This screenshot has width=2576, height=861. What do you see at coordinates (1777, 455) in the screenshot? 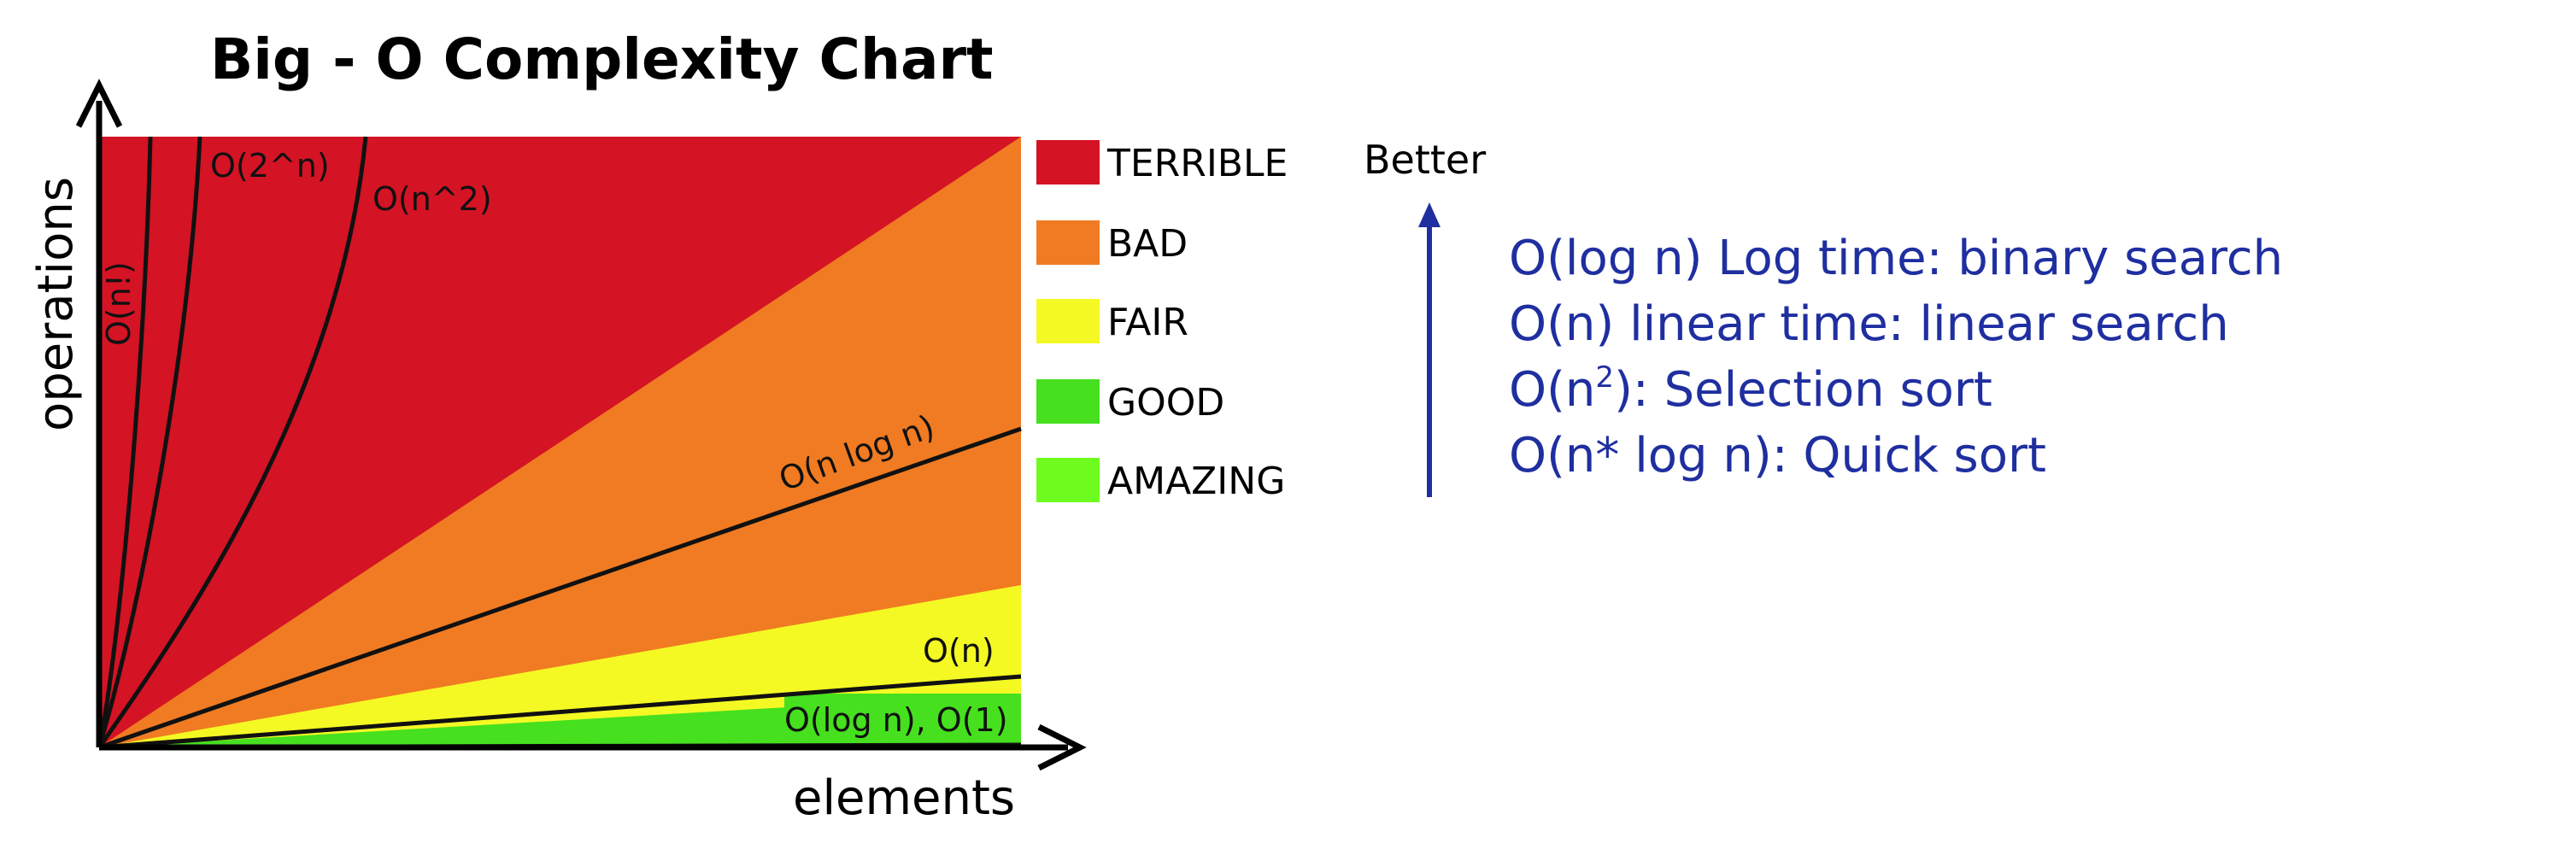
I see `annotation-line-quick-sort: O(n* log n): Quick sort` at bounding box center [1777, 455].